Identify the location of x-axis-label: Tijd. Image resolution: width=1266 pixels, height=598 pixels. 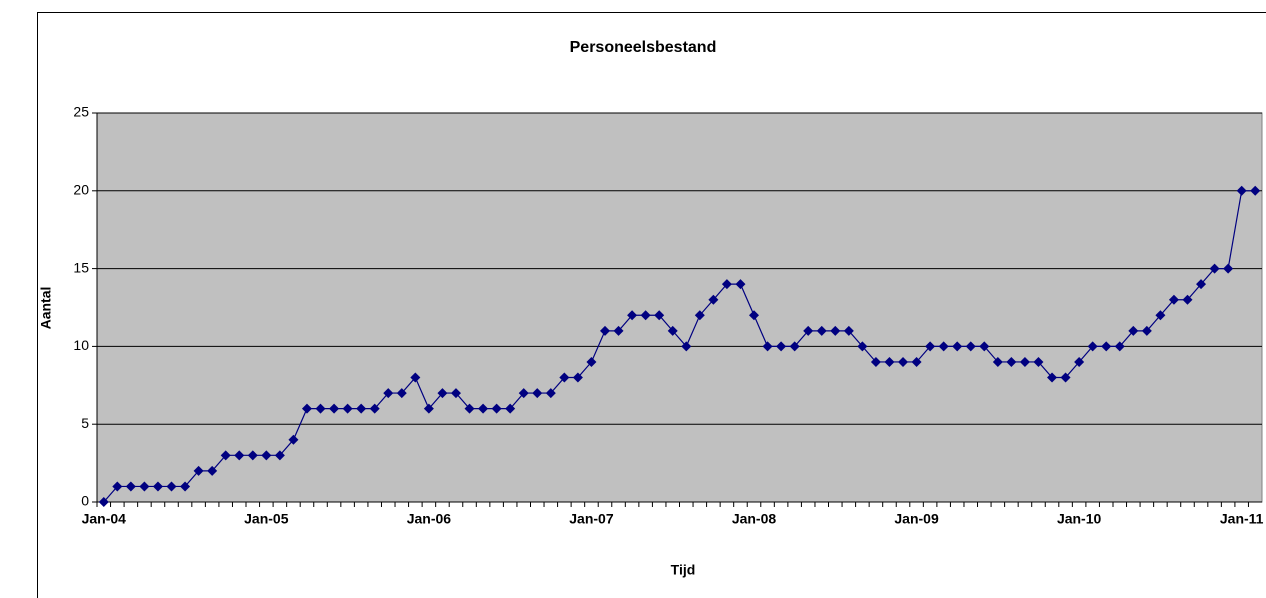
(683, 570).